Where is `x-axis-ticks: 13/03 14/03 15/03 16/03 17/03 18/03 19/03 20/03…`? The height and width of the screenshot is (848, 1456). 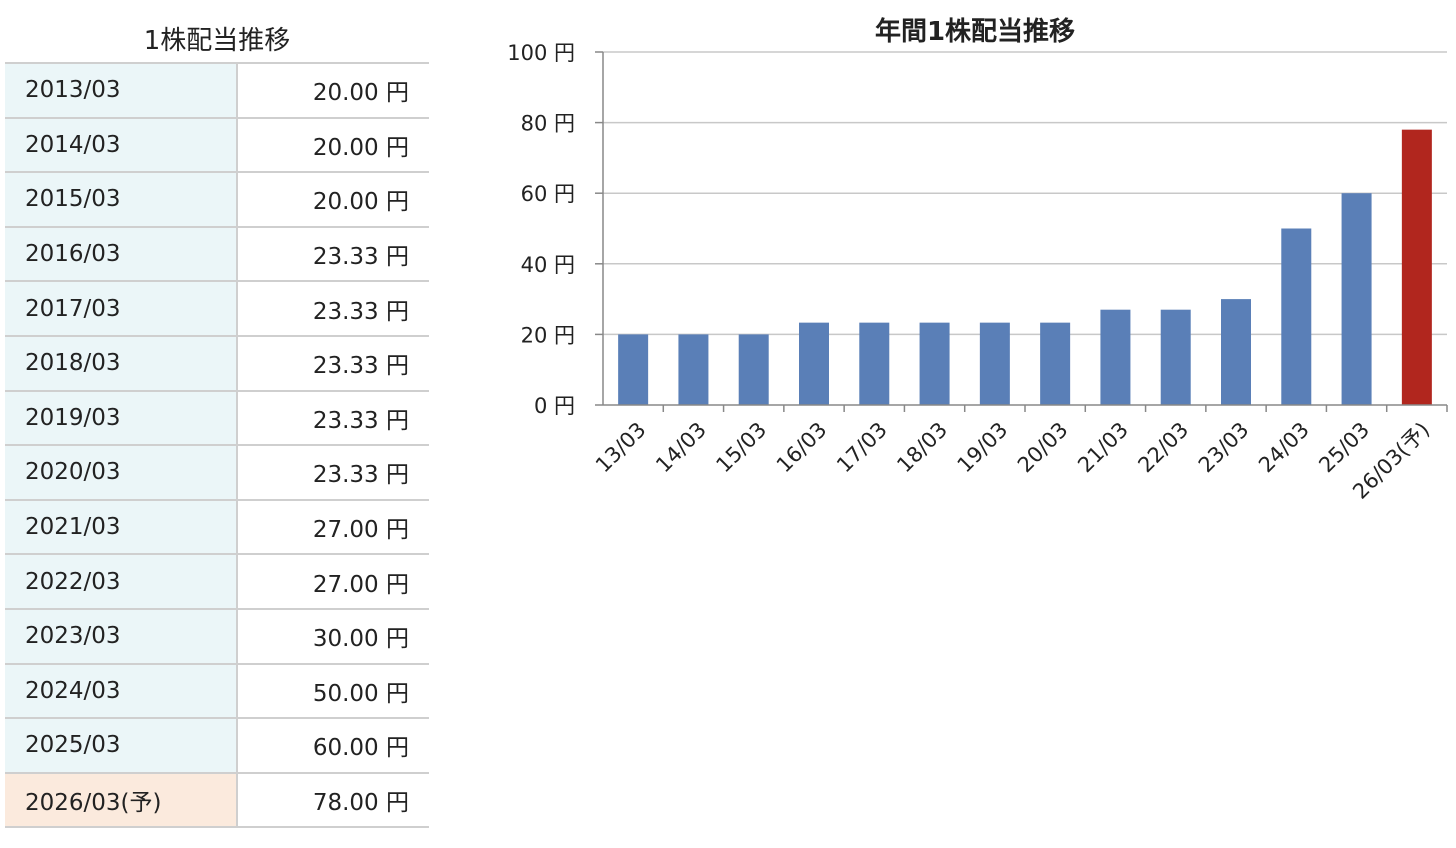
x-axis-ticks: 13/03 14/03 15/03 16/03 17/03 18/03 19/03 20/03… is located at coordinates (1019, 454).